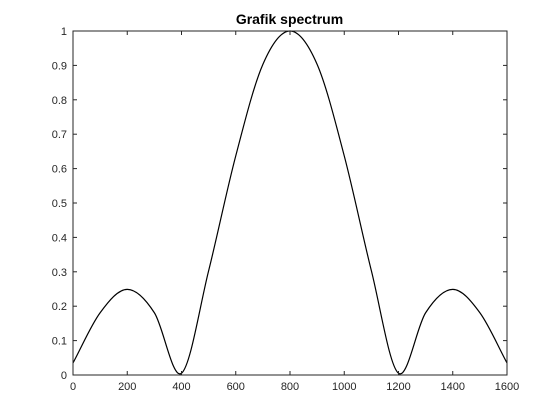 The image size is (560, 420). I want to click on y-tick-label: 0.7, so click(59, 135).